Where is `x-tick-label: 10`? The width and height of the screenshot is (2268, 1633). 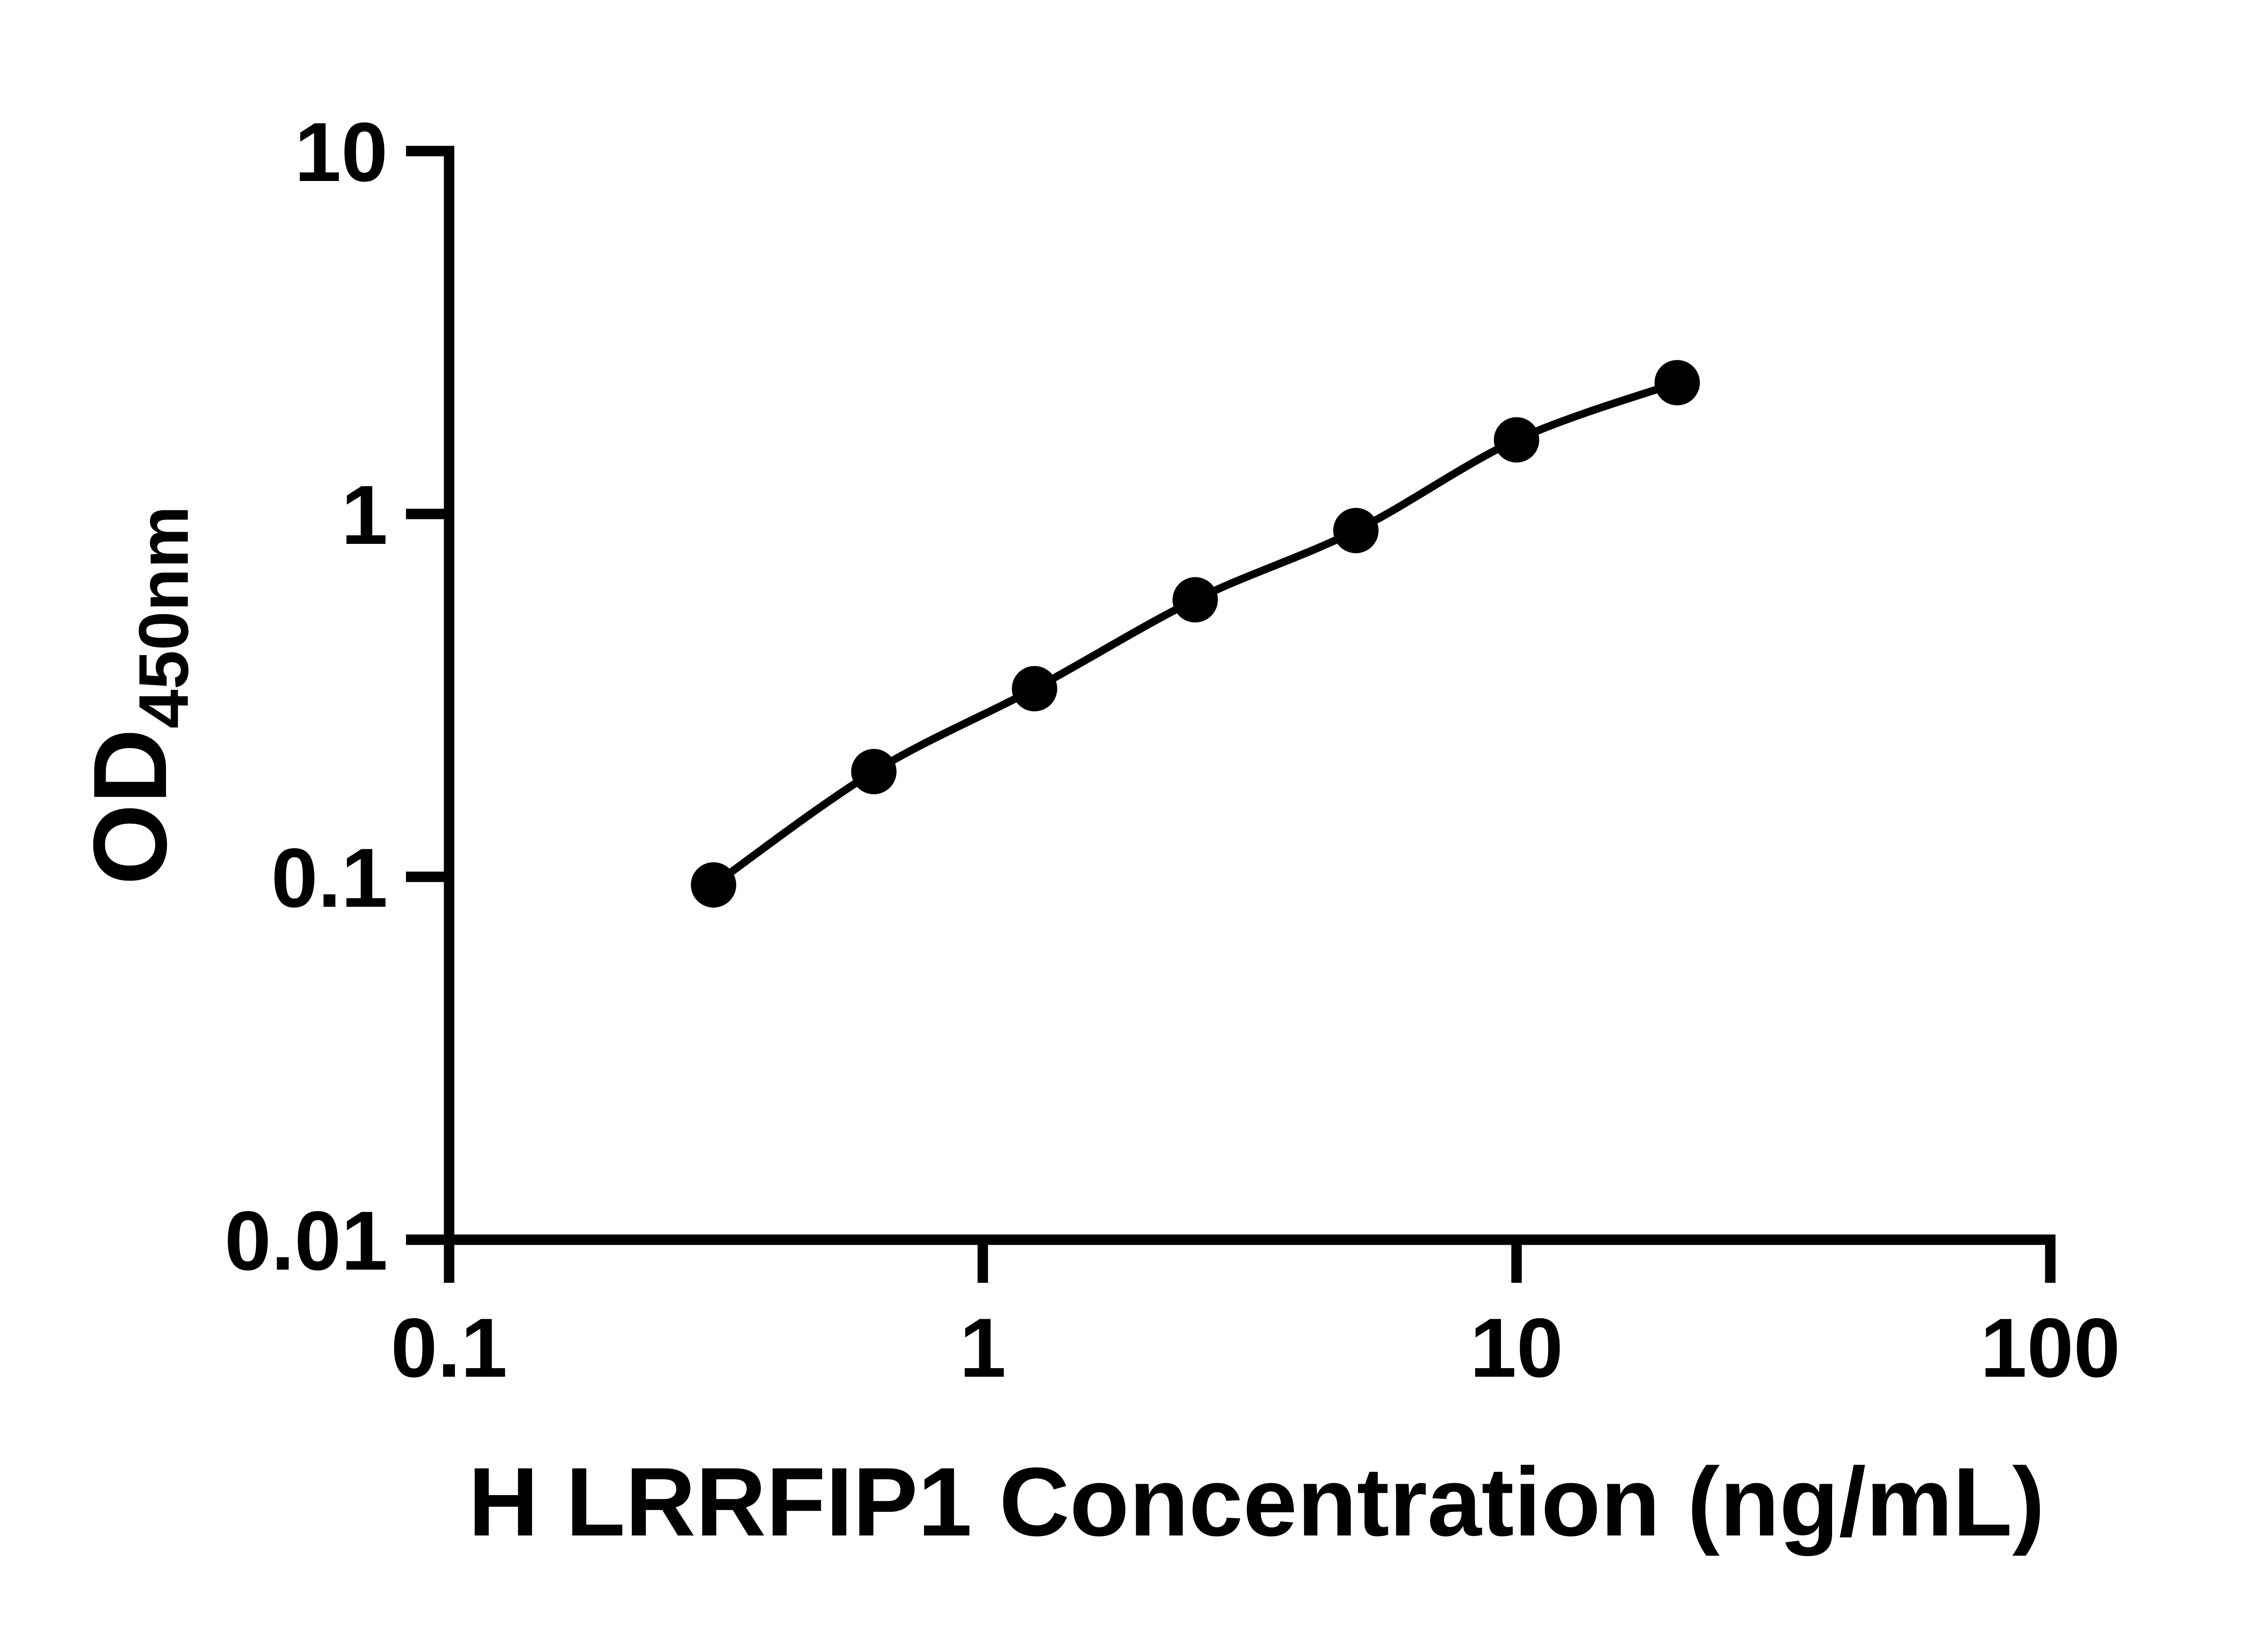
x-tick-label: 10 is located at coordinates (1517, 1348).